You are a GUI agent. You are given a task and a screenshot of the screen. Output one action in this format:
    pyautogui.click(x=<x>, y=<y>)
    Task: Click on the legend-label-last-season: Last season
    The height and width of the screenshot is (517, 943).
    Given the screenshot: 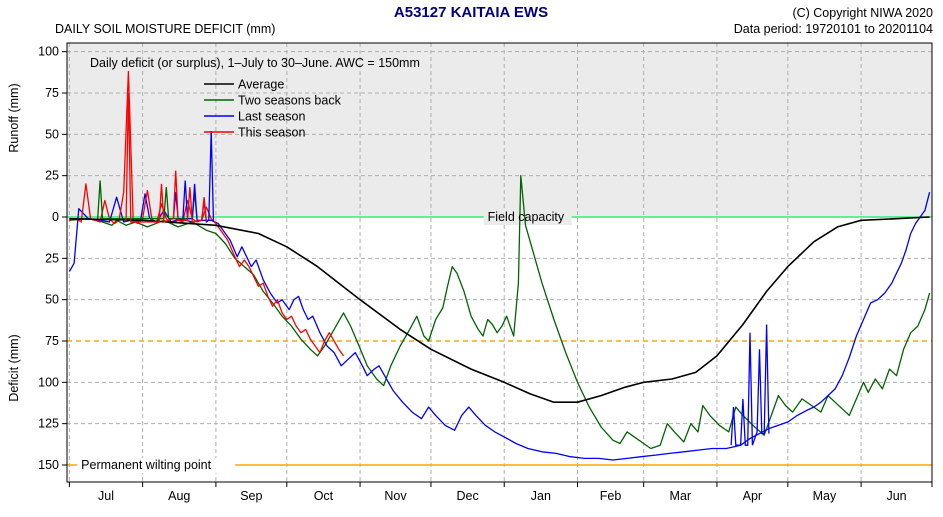 What is the action you would take?
    pyautogui.click(x=271, y=117)
    